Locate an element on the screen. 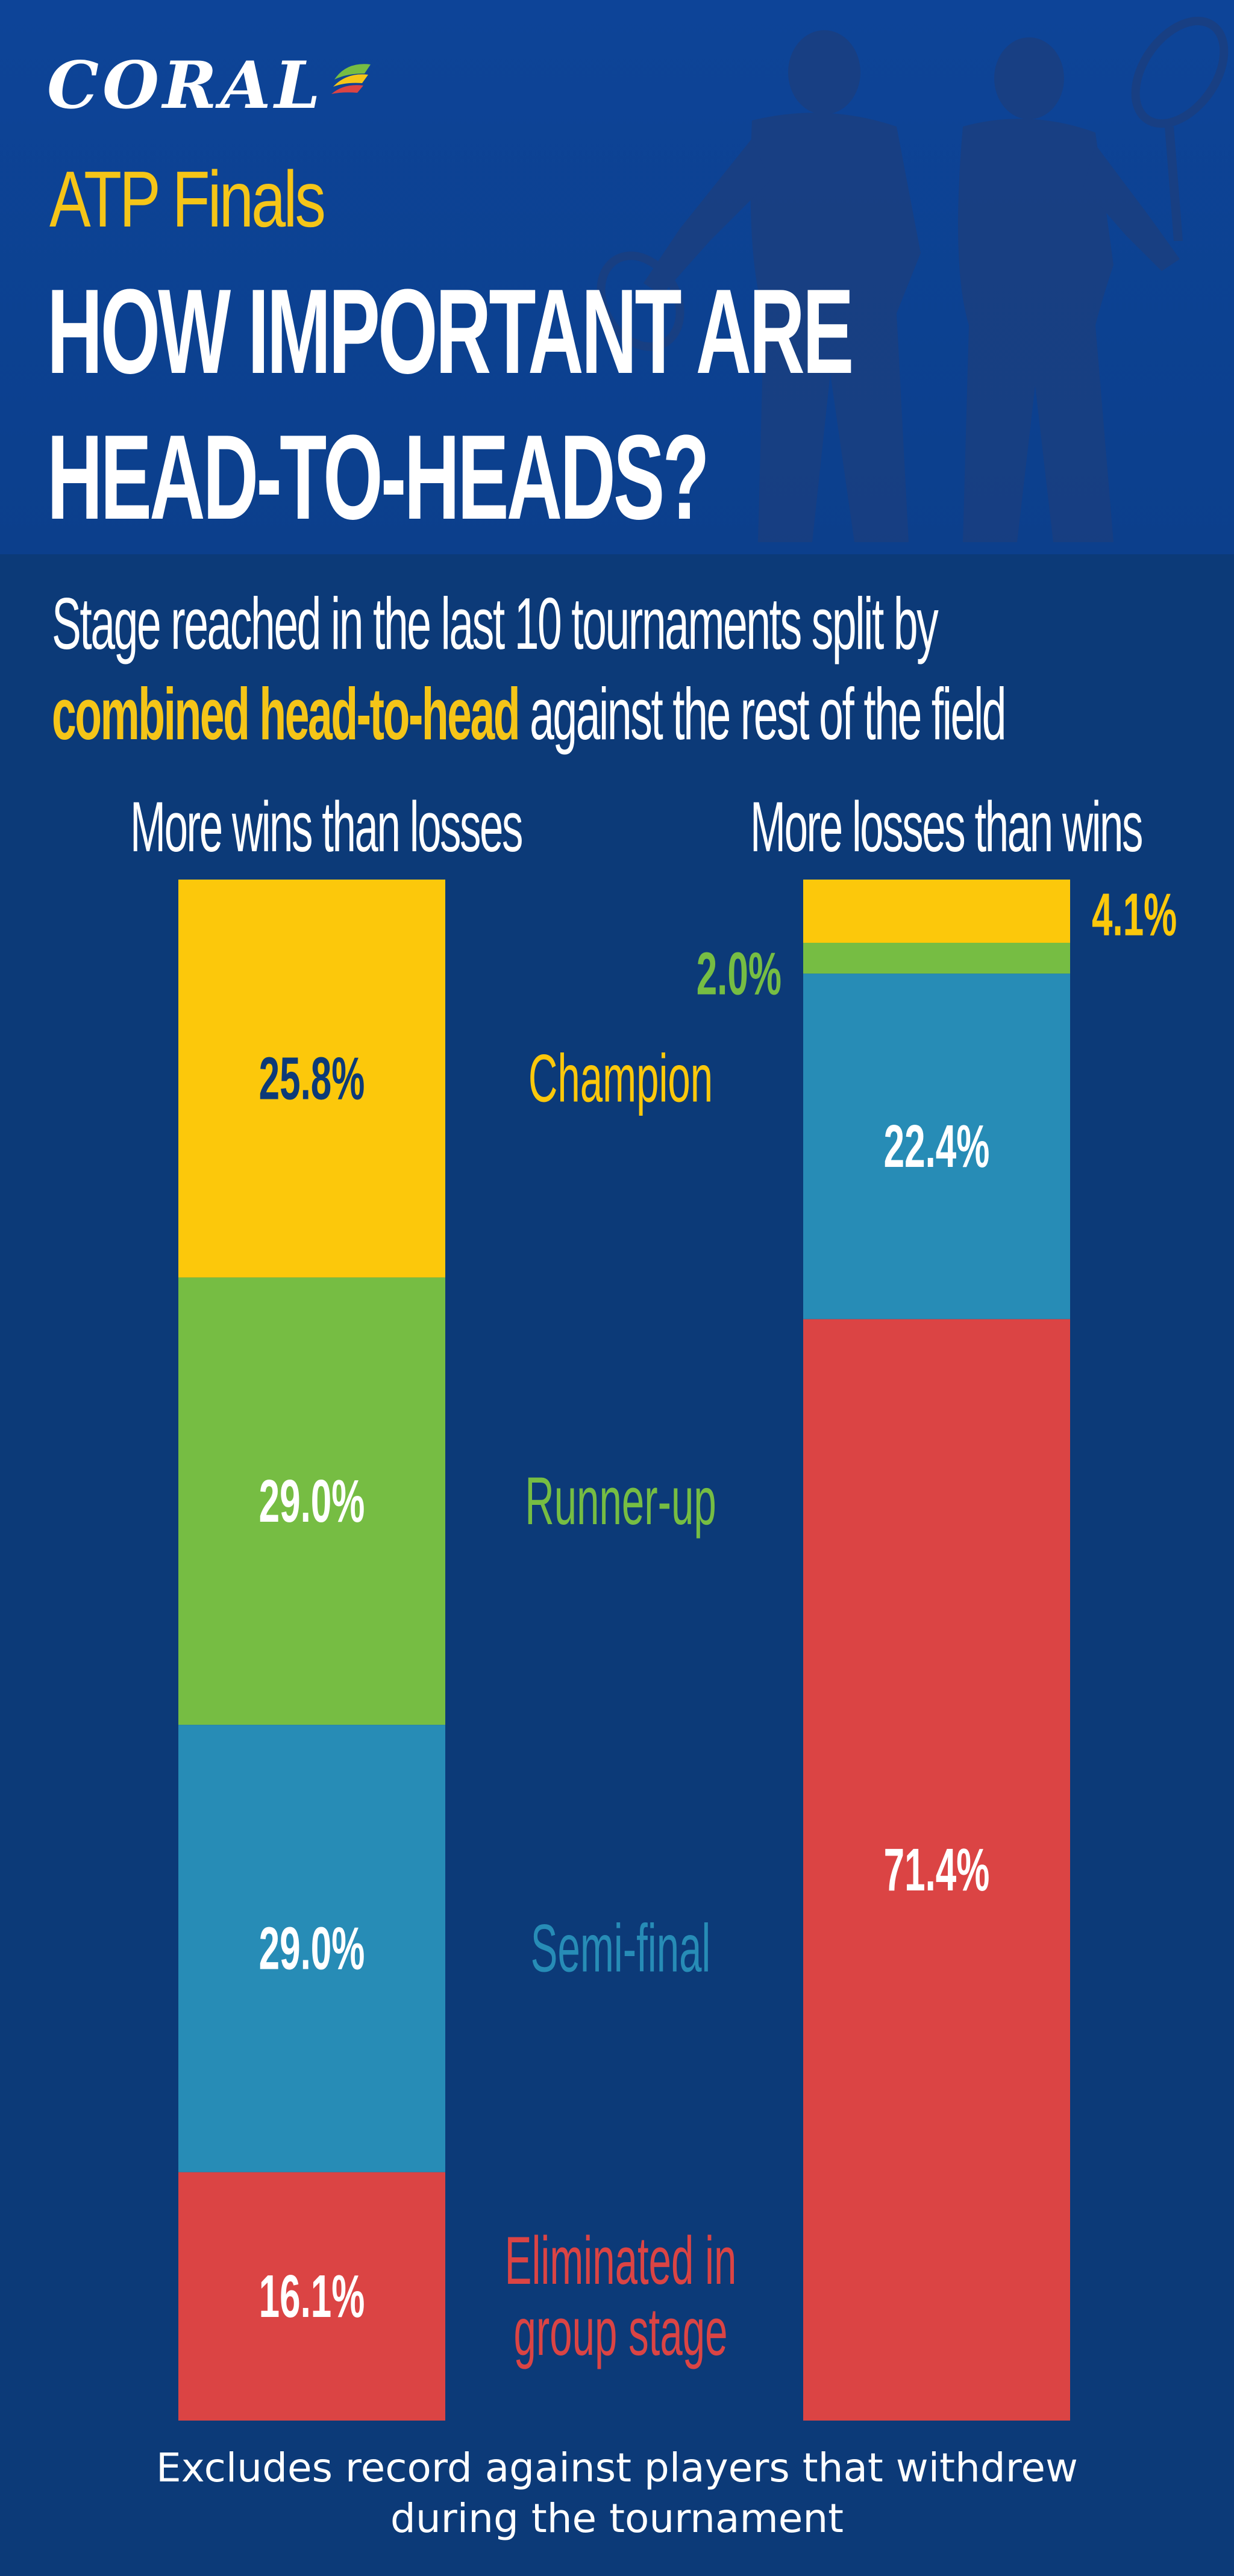 This screenshot has height=2576, width=1234. data-label: 25.8% is located at coordinates (312, 1079).